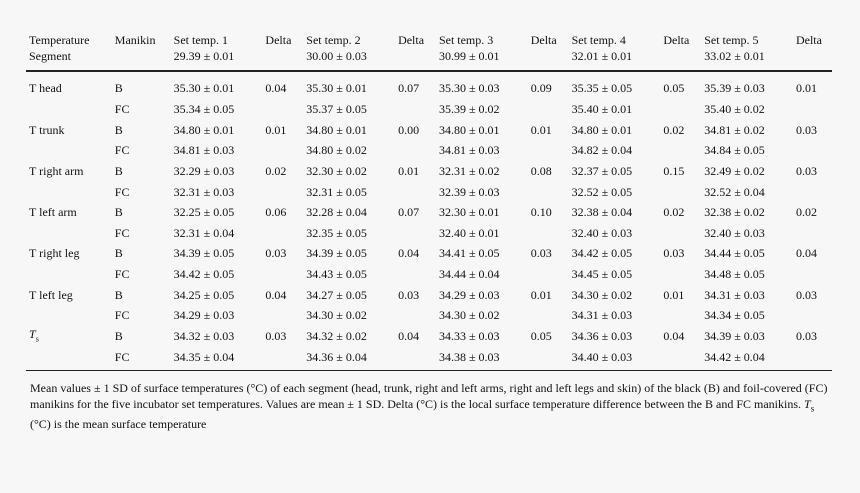 The image size is (860, 493). What do you see at coordinates (602, 336) in the screenshot?
I see `table-cell: 34.36 ± 0.03` at bounding box center [602, 336].